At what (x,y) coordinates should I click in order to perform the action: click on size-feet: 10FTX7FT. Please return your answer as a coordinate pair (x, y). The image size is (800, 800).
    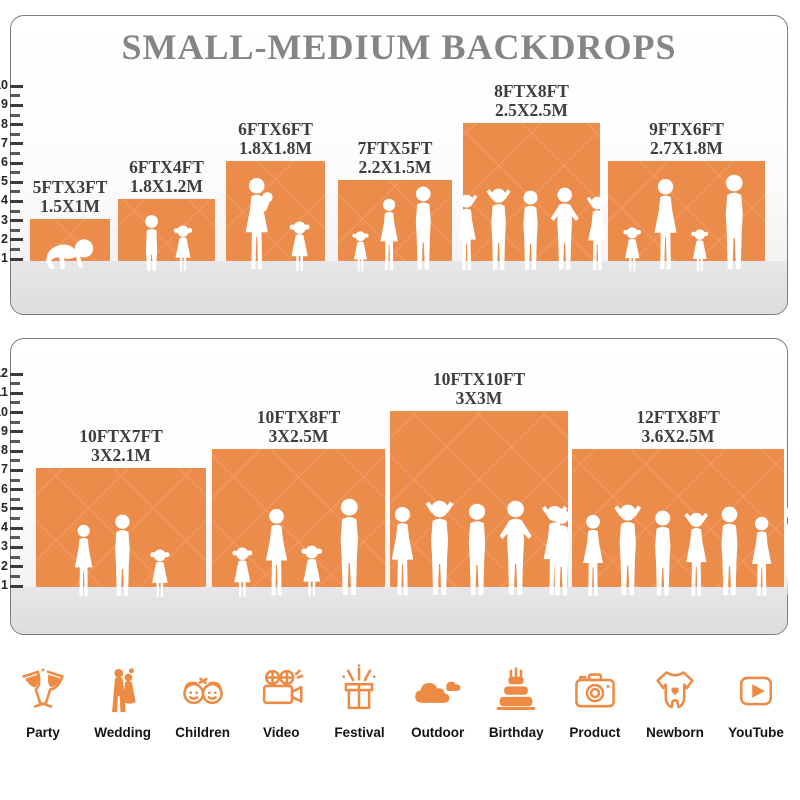
    Looking at the image, I should click on (121, 436).